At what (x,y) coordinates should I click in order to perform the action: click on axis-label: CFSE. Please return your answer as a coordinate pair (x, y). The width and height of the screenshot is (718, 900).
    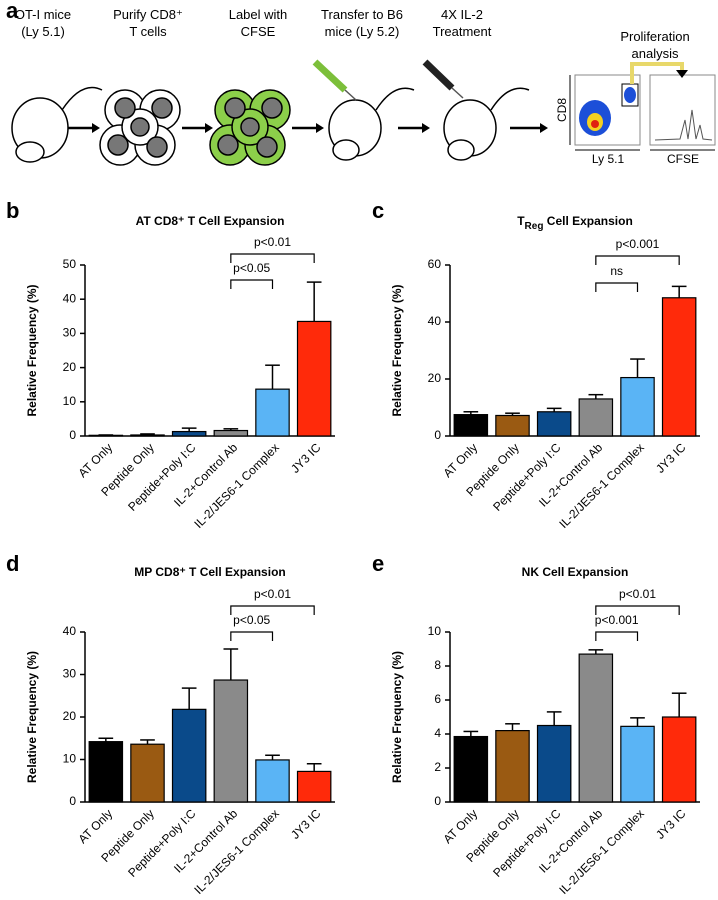
    Looking at the image, I should click on (683, 159).